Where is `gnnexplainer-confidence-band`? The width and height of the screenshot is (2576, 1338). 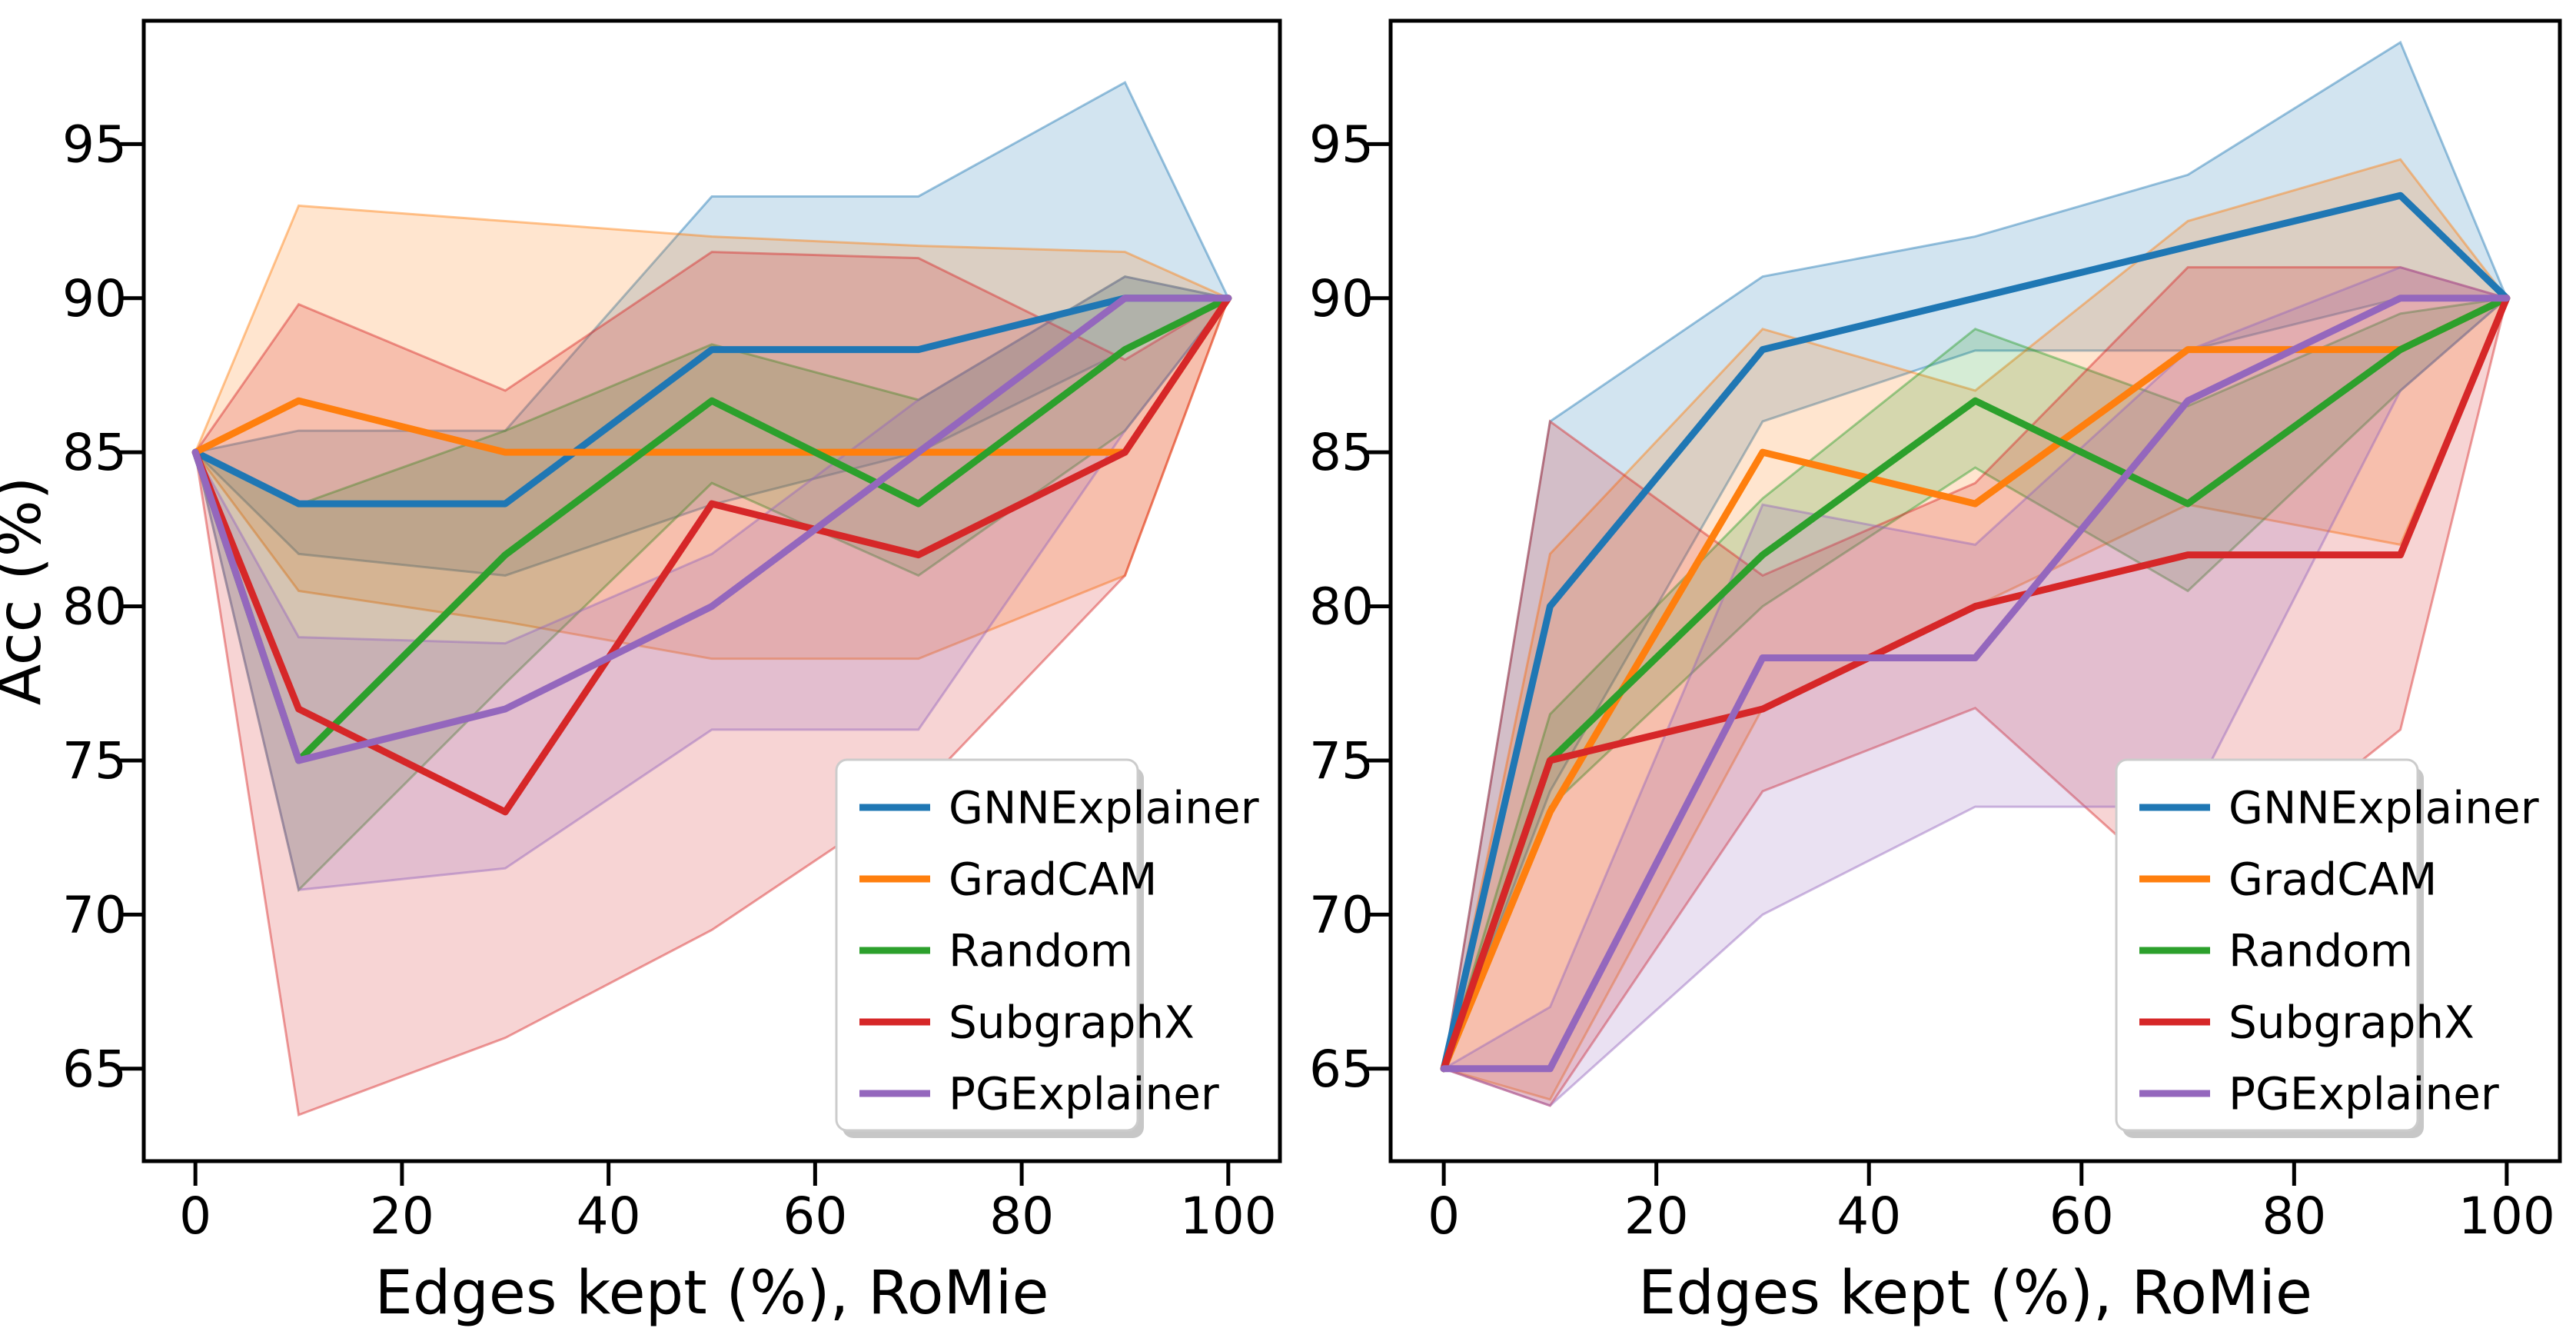
gnnexplainer-confidence-band is located at coordinates (711, 329).